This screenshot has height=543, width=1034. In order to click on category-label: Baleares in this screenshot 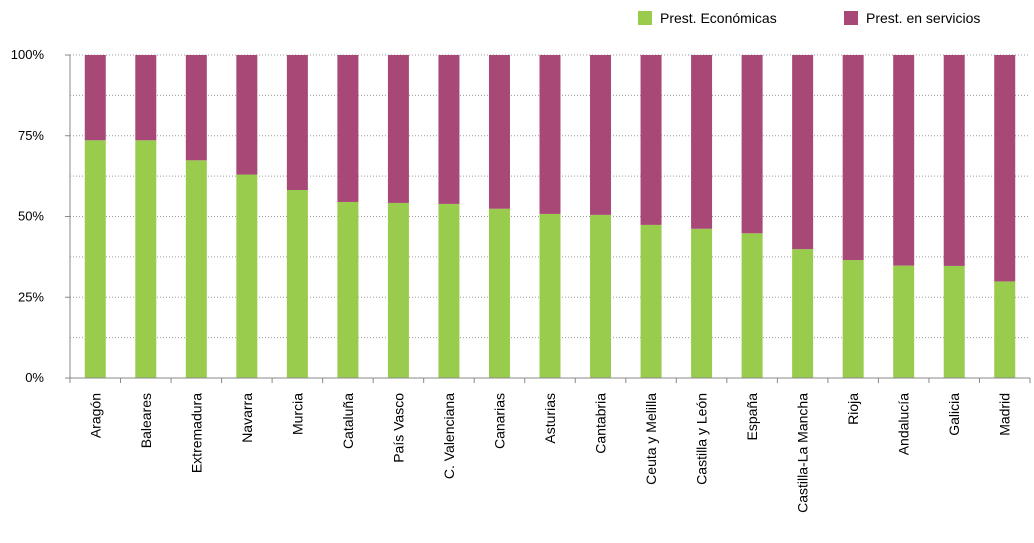, I will do `click(146, 420)`.